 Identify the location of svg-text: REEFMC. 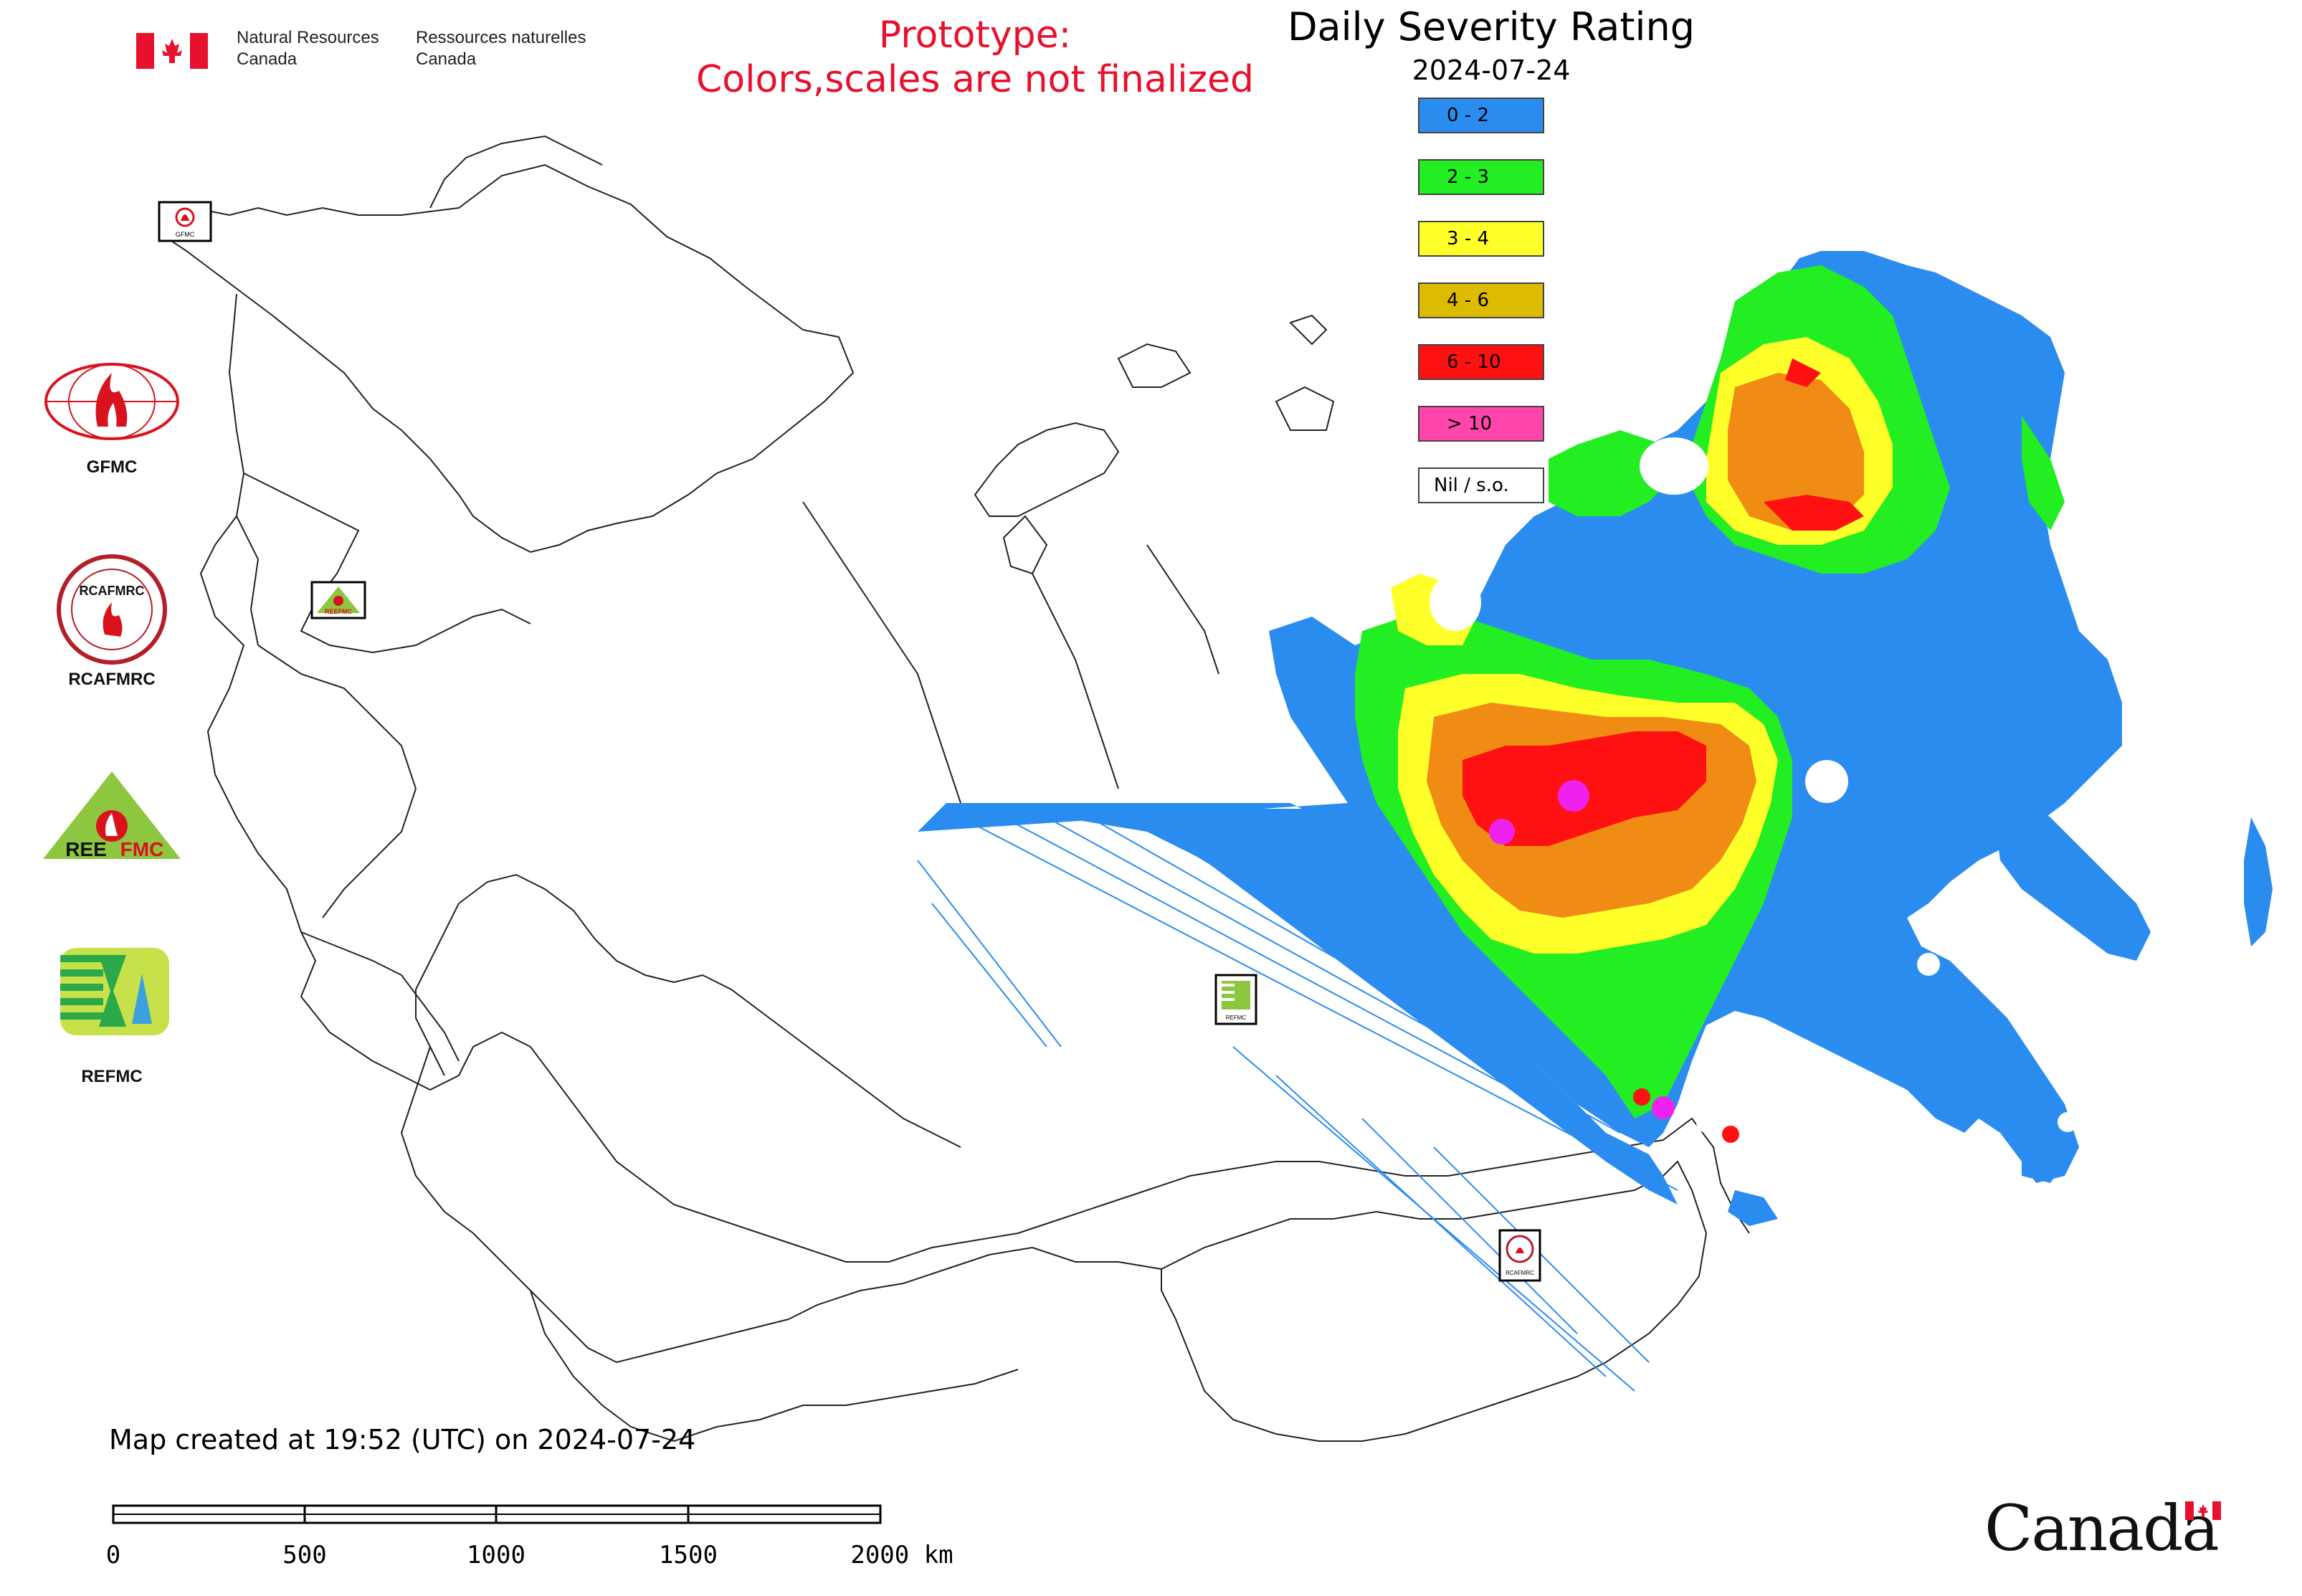
(339, 611).